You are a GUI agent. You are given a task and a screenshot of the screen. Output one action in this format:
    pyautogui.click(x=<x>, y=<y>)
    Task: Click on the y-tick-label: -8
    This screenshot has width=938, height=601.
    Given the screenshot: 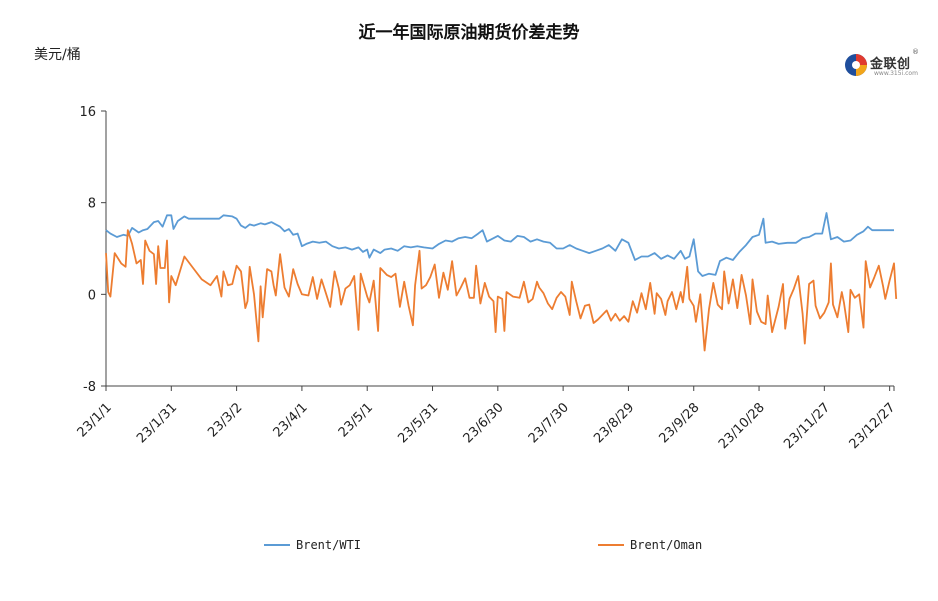 What is the action you would take?
    pyautogui.click(x=89, y=387)
    